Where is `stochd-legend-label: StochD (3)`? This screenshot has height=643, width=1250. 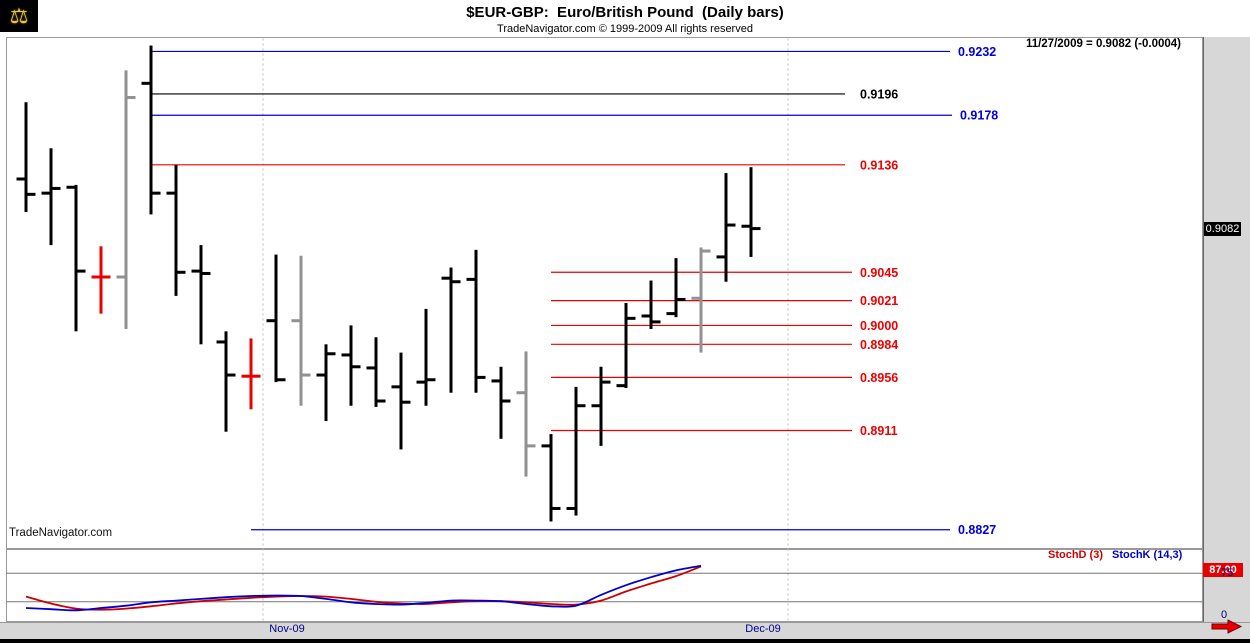
stochd-legend-label: StochD (3) is located at coordinates (1075, 555).